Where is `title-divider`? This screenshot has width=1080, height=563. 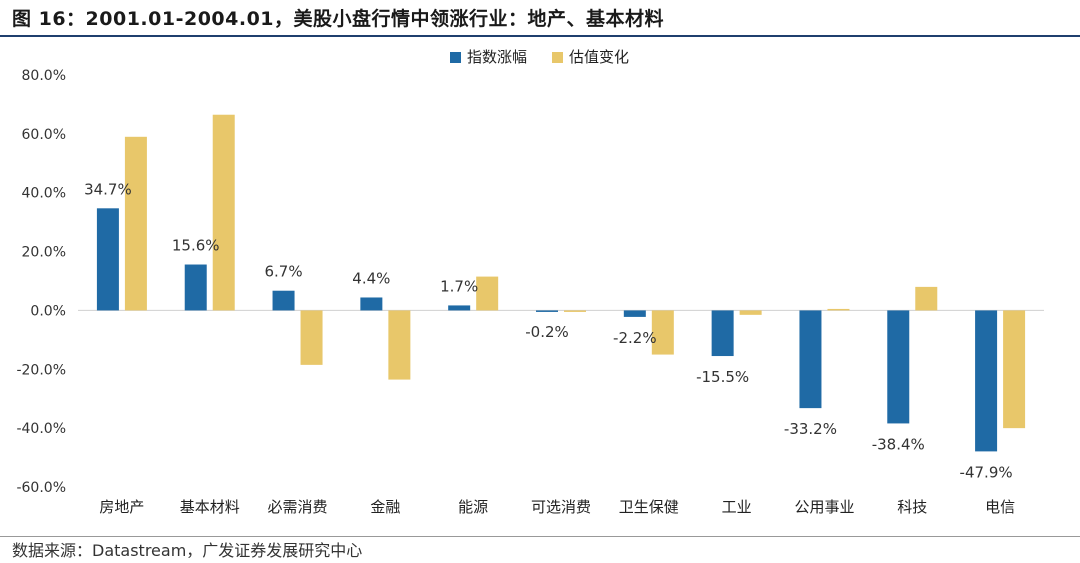 title-divider is located at coordinates (540, 36).